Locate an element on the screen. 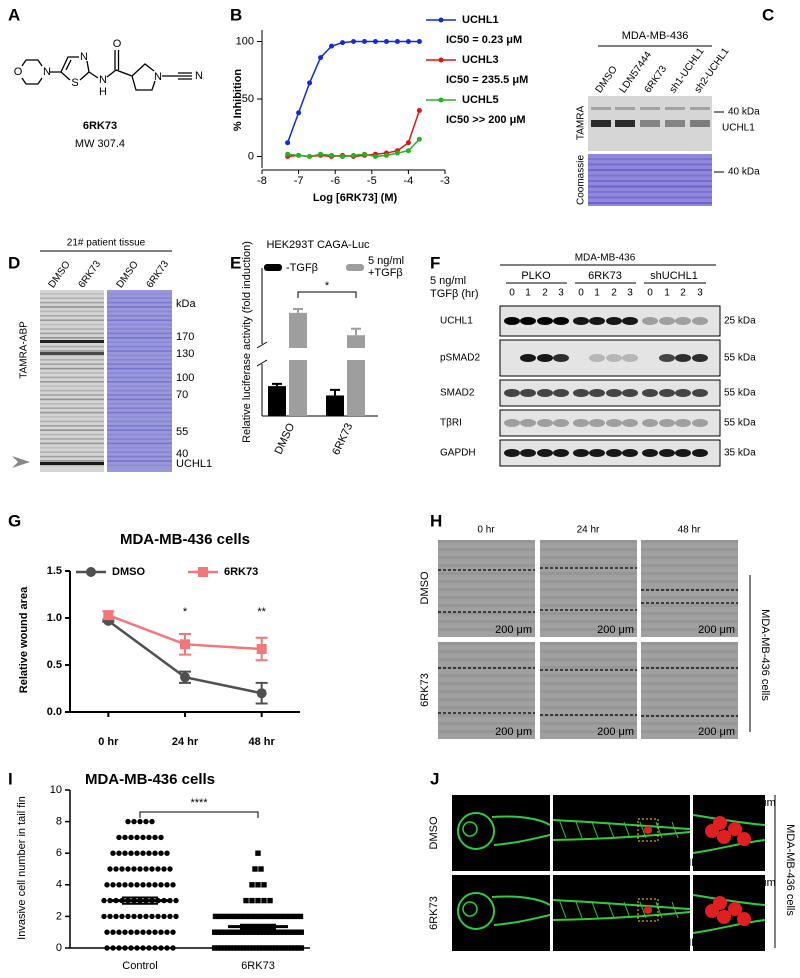 This screenshot has height=978, width=800. fish-body is located at coordinates (521, 910).